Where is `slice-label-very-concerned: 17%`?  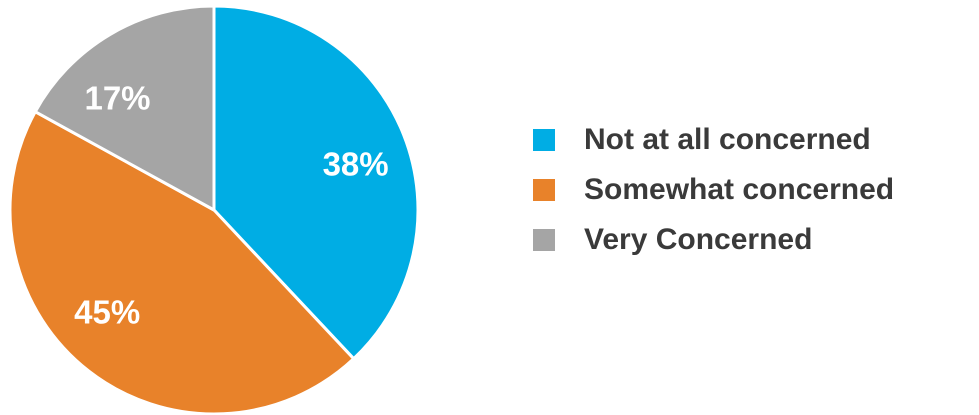 slice-label-very-concerned: 17% is located at coordinates (117, 98).